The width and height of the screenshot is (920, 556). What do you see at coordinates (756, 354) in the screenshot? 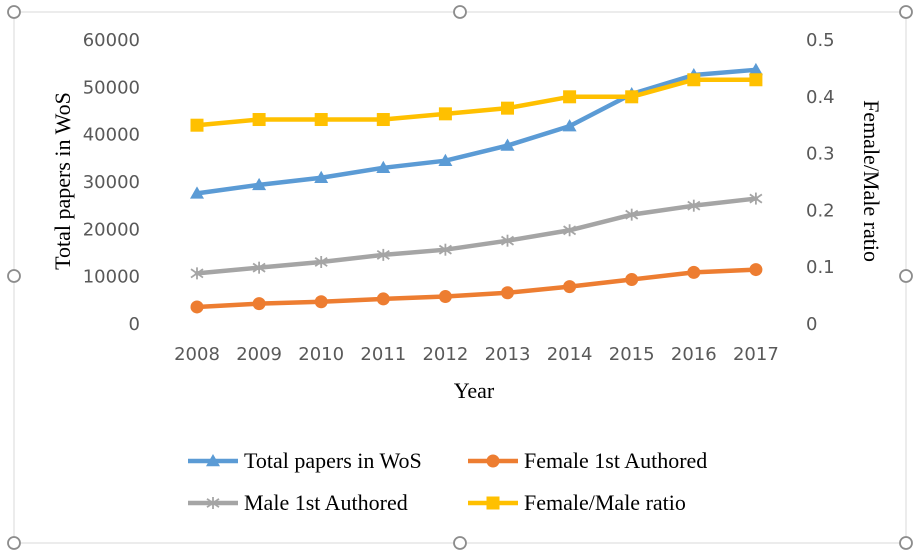
I see `x-tick-label: 2017` at bounding box center [756, 354].